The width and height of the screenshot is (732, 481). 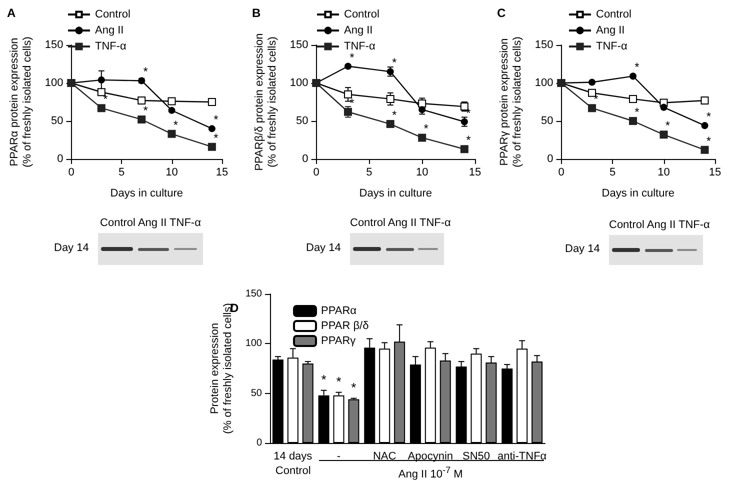 I want to click on text: Control, so click(x=293, y=471).